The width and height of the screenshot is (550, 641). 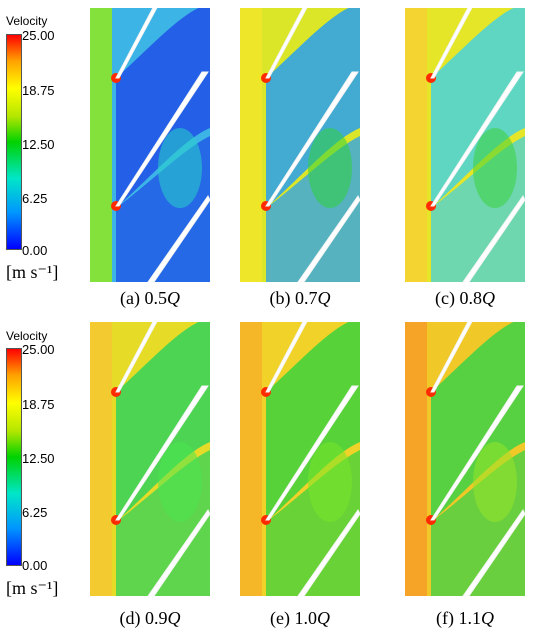 I want to click on contour-panel-a, so click(x=150, y=145).